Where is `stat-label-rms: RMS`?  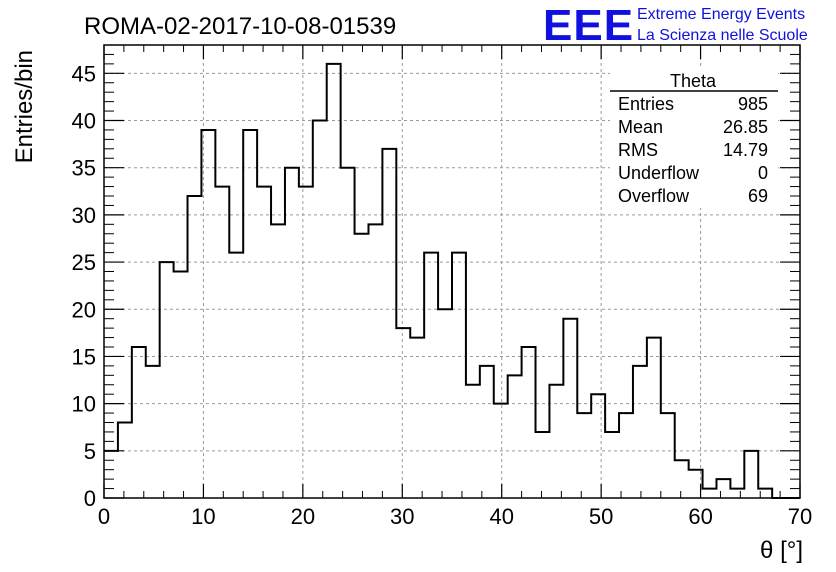 stat-label-rms: RMS is located at coordinates (638, 150).